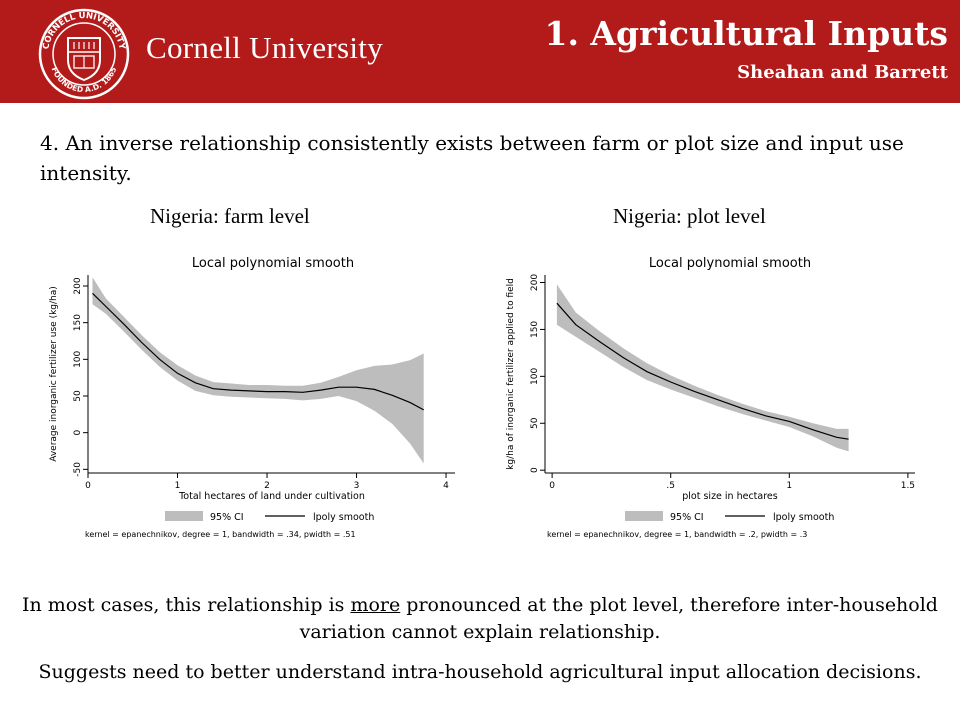 The image size is (960, 720). Describe the element at coordinates (84, 54) in the screenshot. I see `cornell-seal-logo: CORNELL UNIVERSITY FOUNDED A.D. 1865` at that location.